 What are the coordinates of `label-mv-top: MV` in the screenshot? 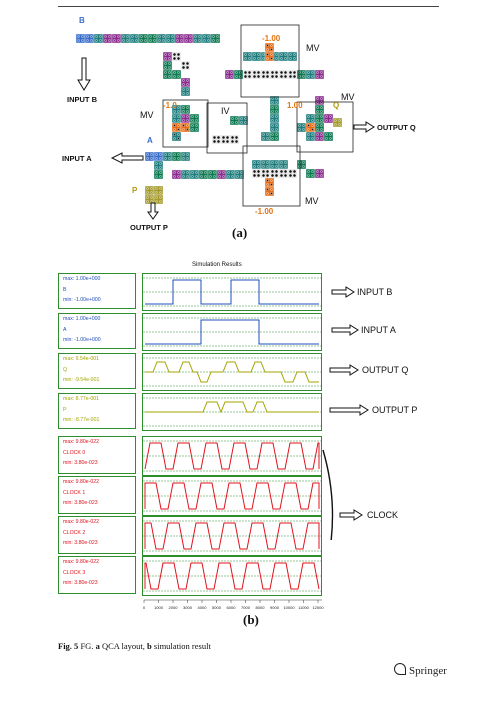 It's located at (313, 48).